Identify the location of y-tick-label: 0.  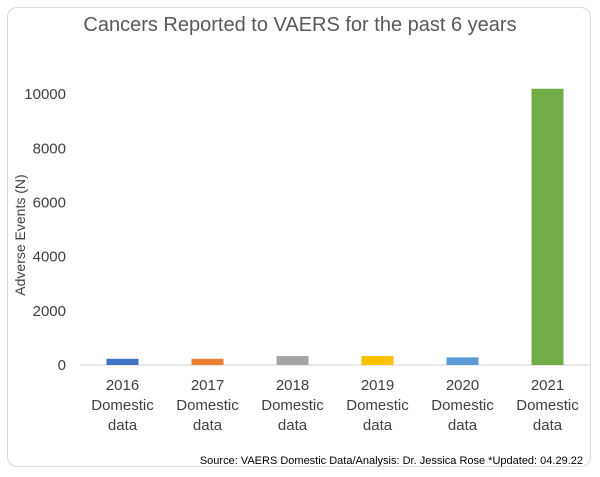
(62, 365).